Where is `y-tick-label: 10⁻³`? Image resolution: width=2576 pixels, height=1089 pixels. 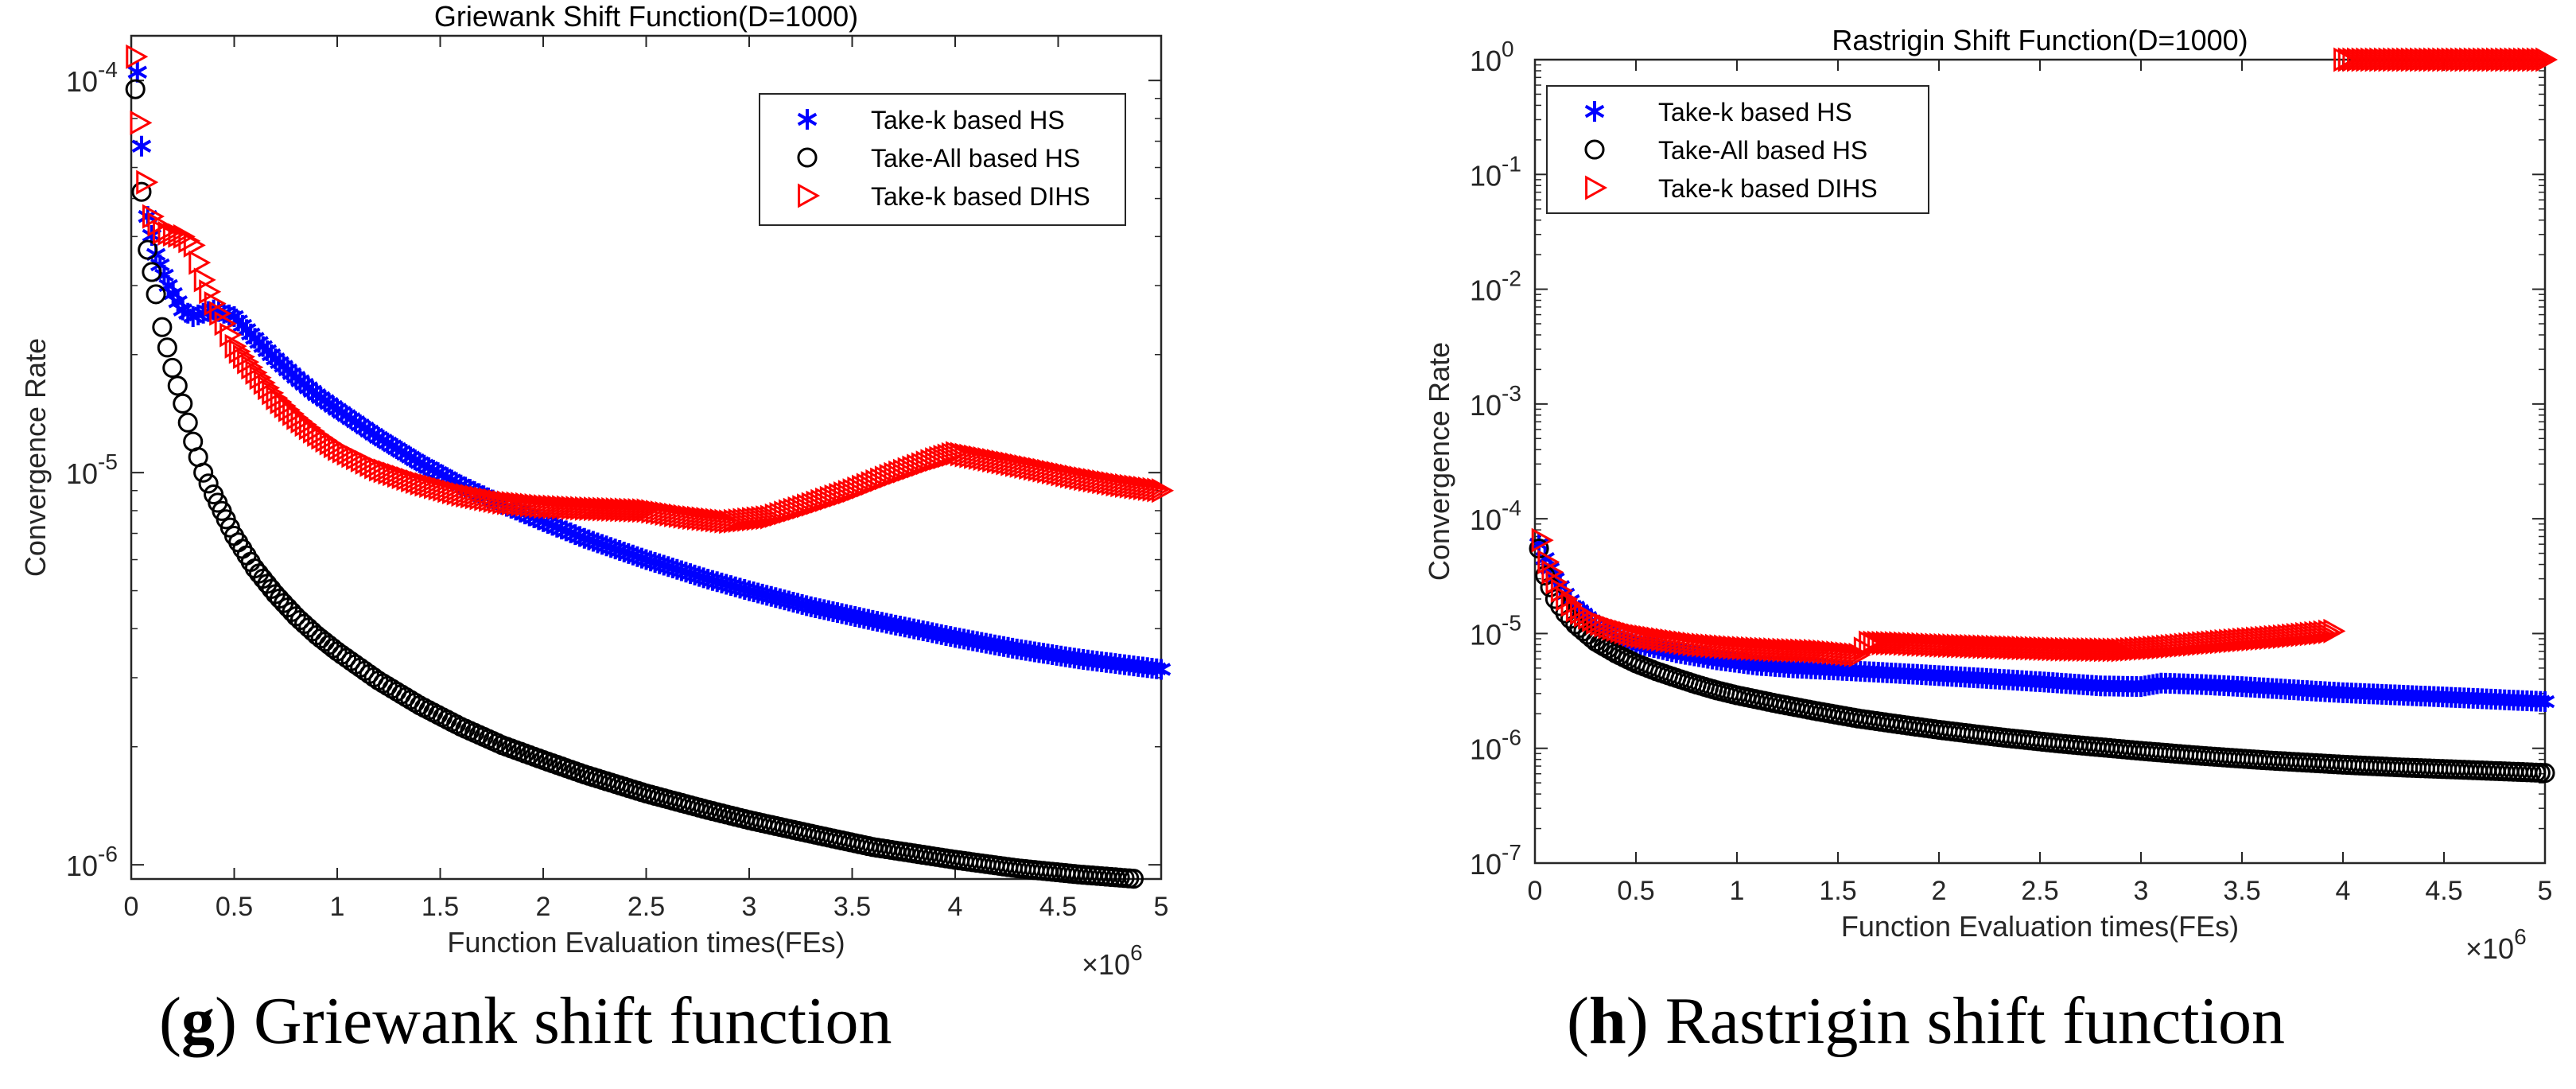
y-tick-label: 10⁻³ is located at coordinates (1495, 402).